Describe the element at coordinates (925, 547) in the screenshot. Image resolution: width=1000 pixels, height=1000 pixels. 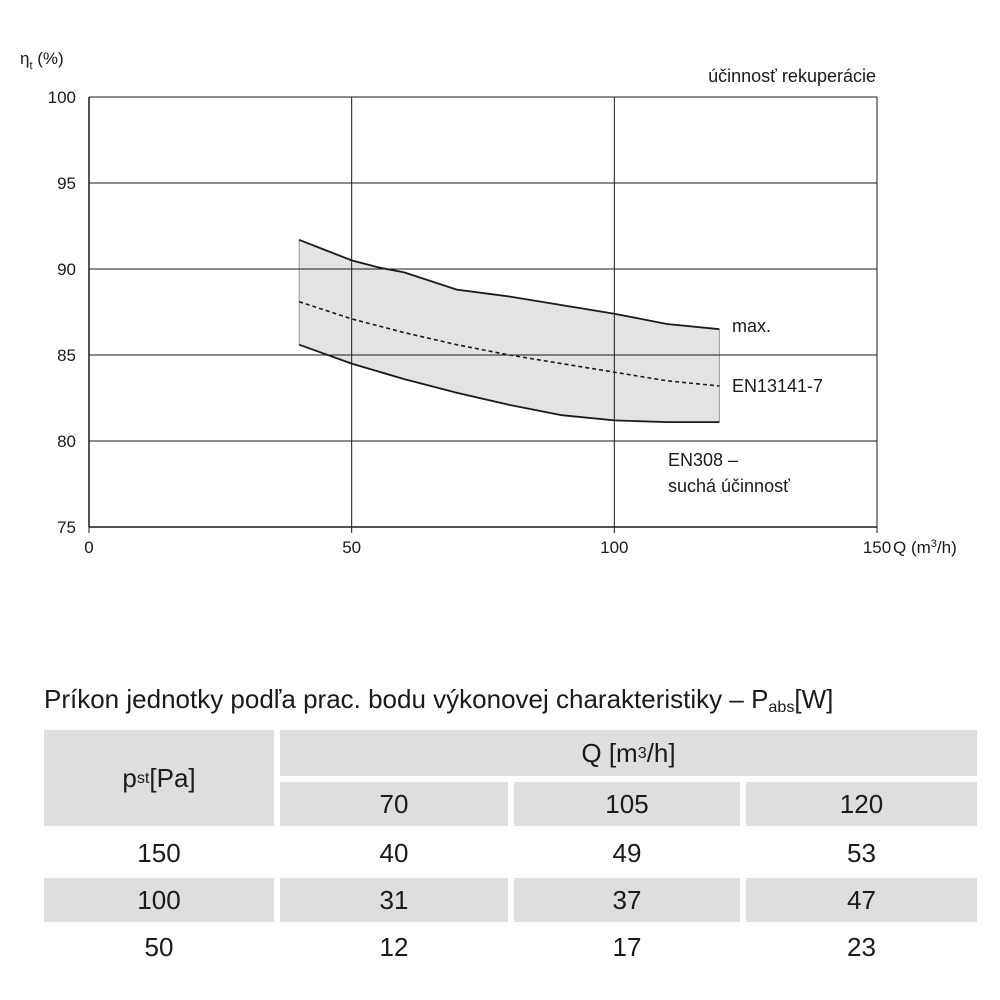
I see `x-axis-label: Q (m3/h)` at that location.